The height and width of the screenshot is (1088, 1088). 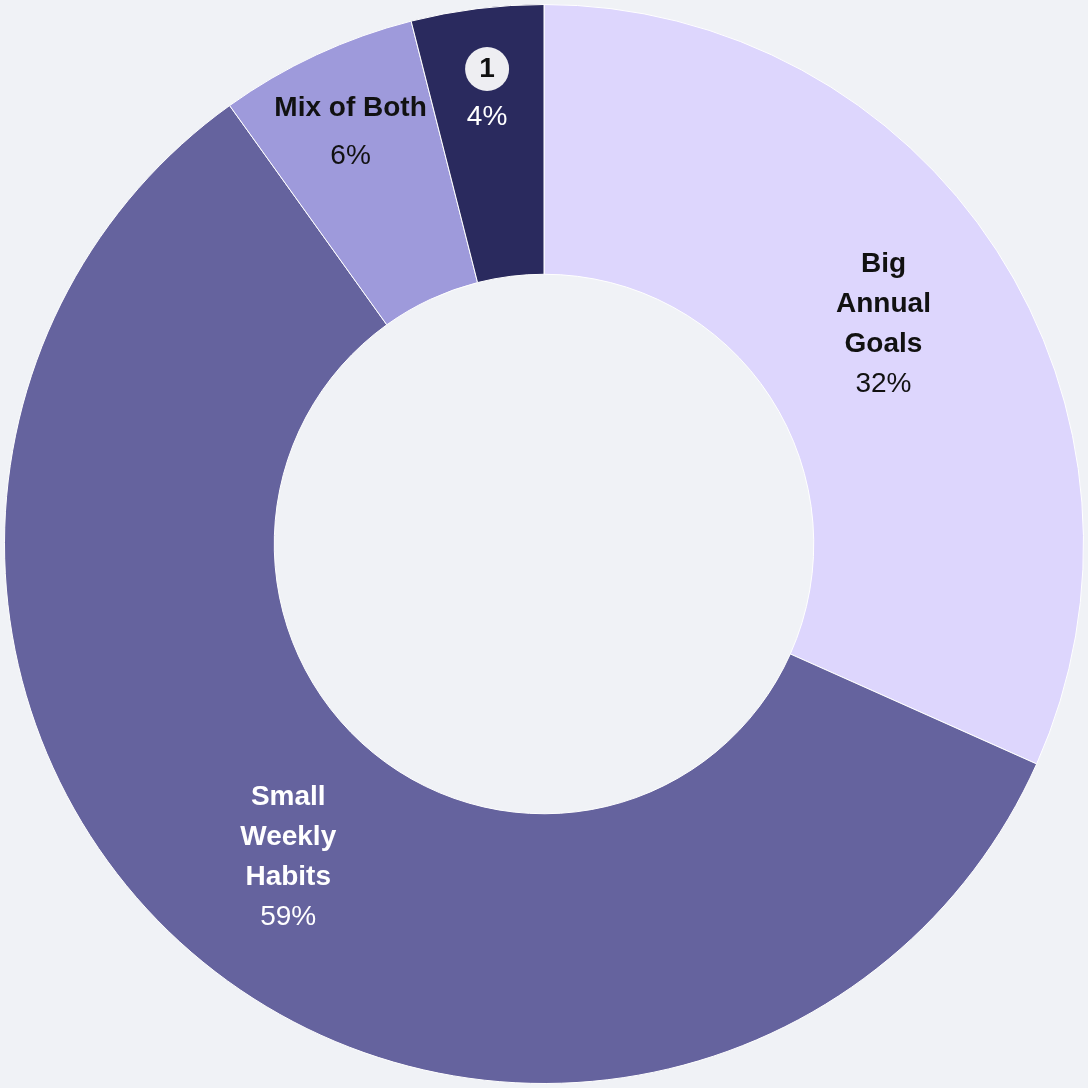 What do you see at coordinates (883, 302) in the screenshot?
I see `slice-label: Big Annual Goals` at bounding box center [883, 302].